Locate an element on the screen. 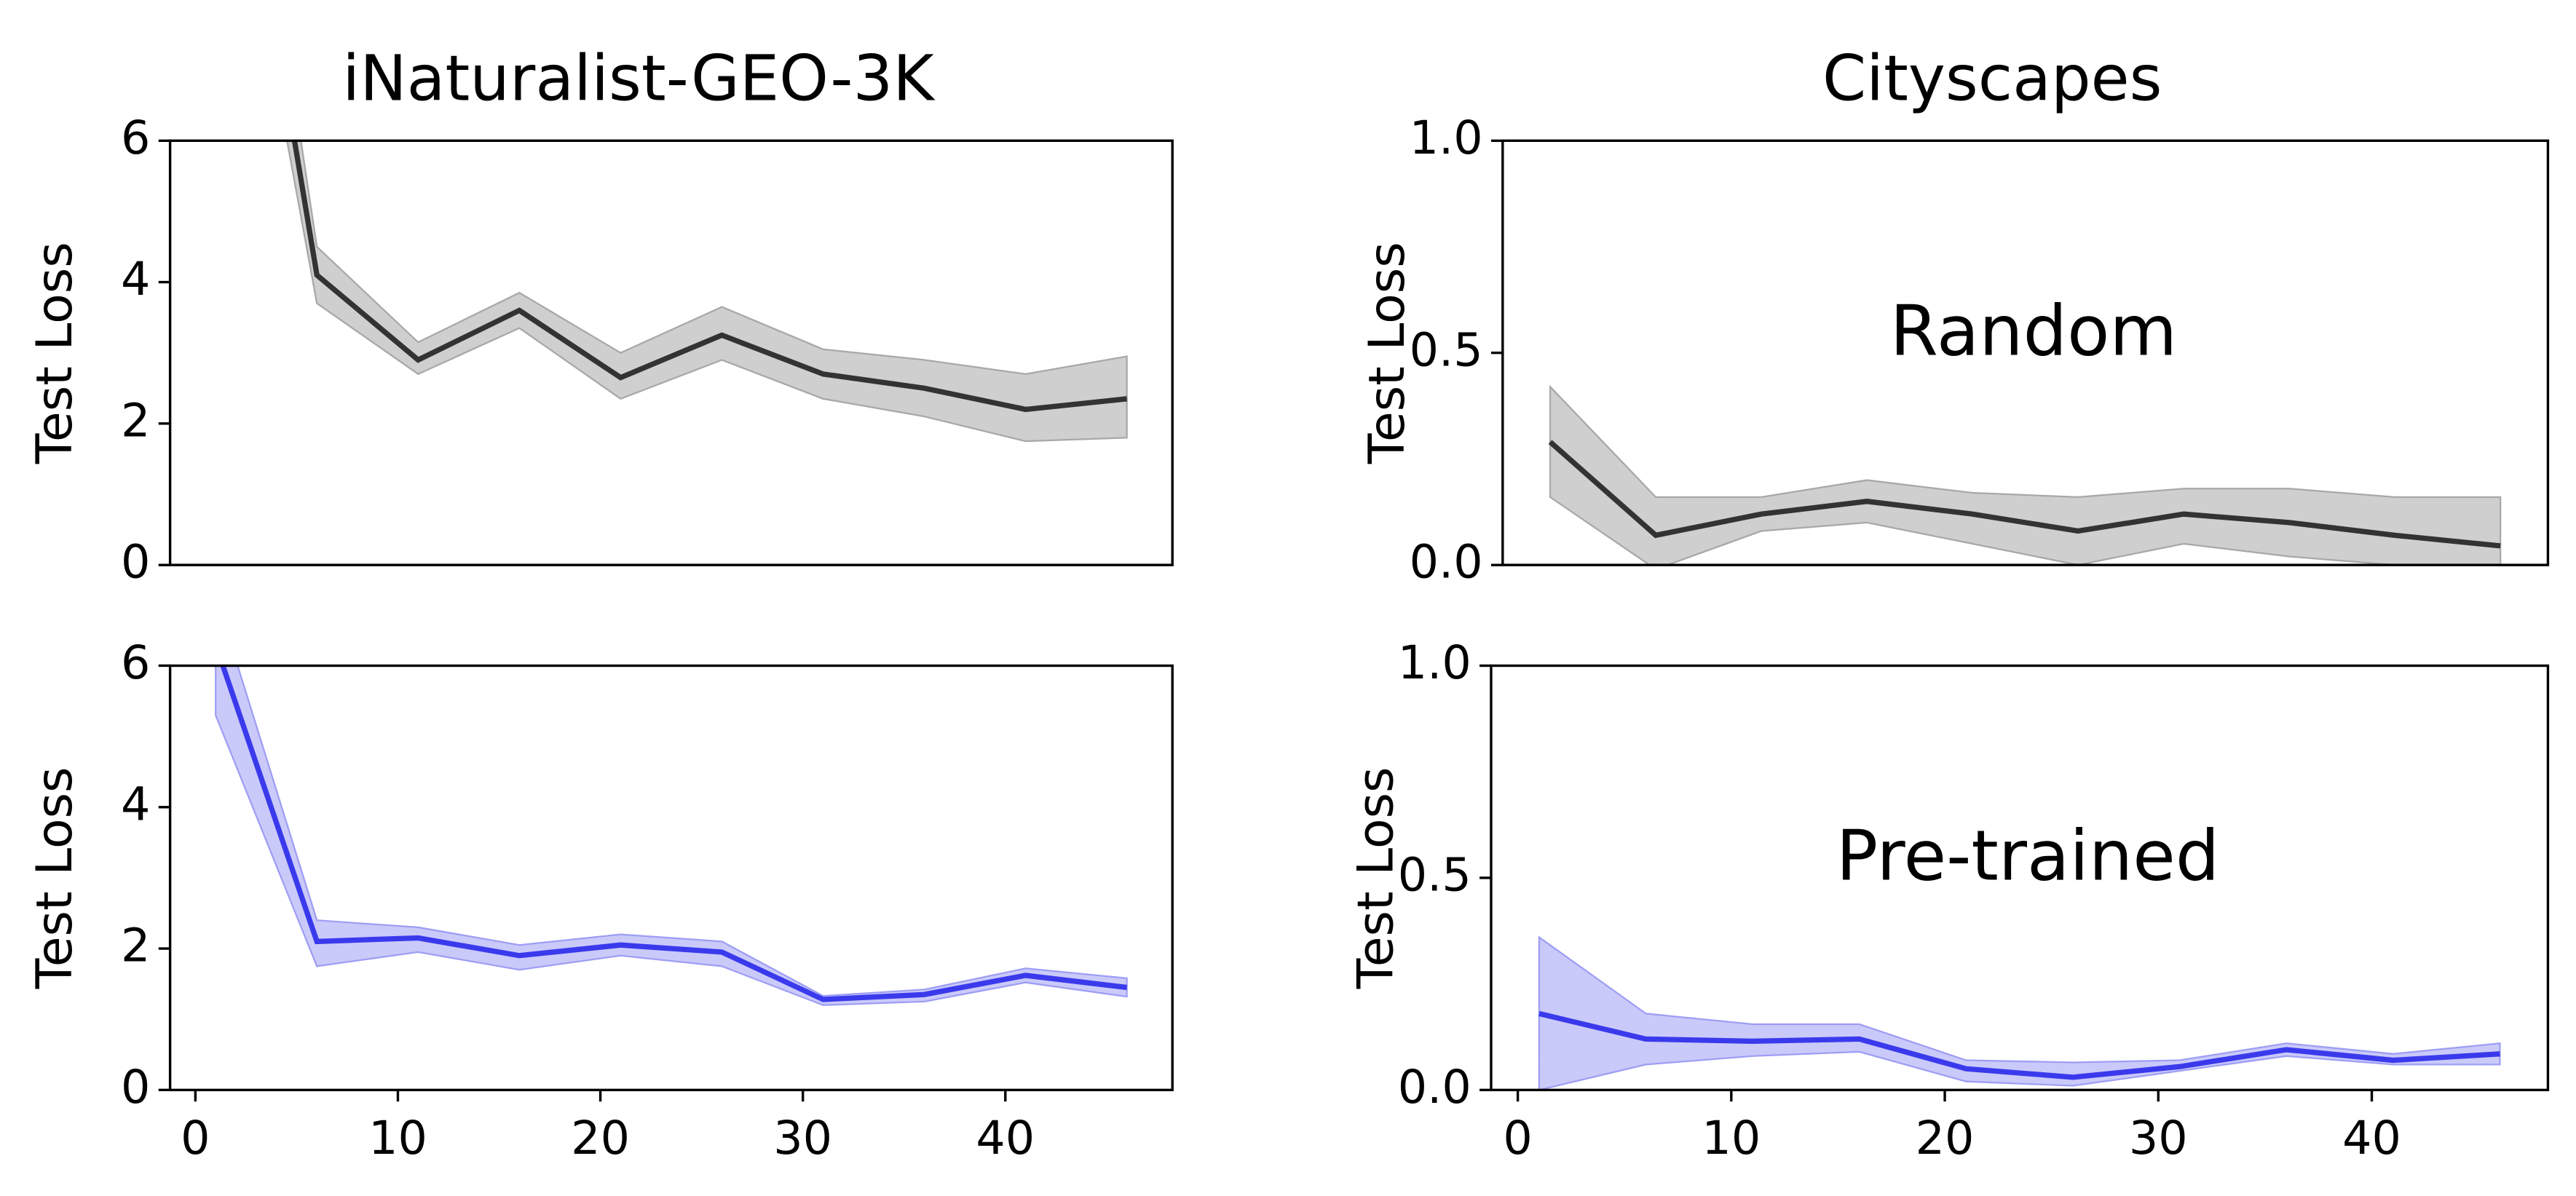 This screenshot has height=1196, width=2576. annotation: Pre-trained is located at coordinates (2028, 856).